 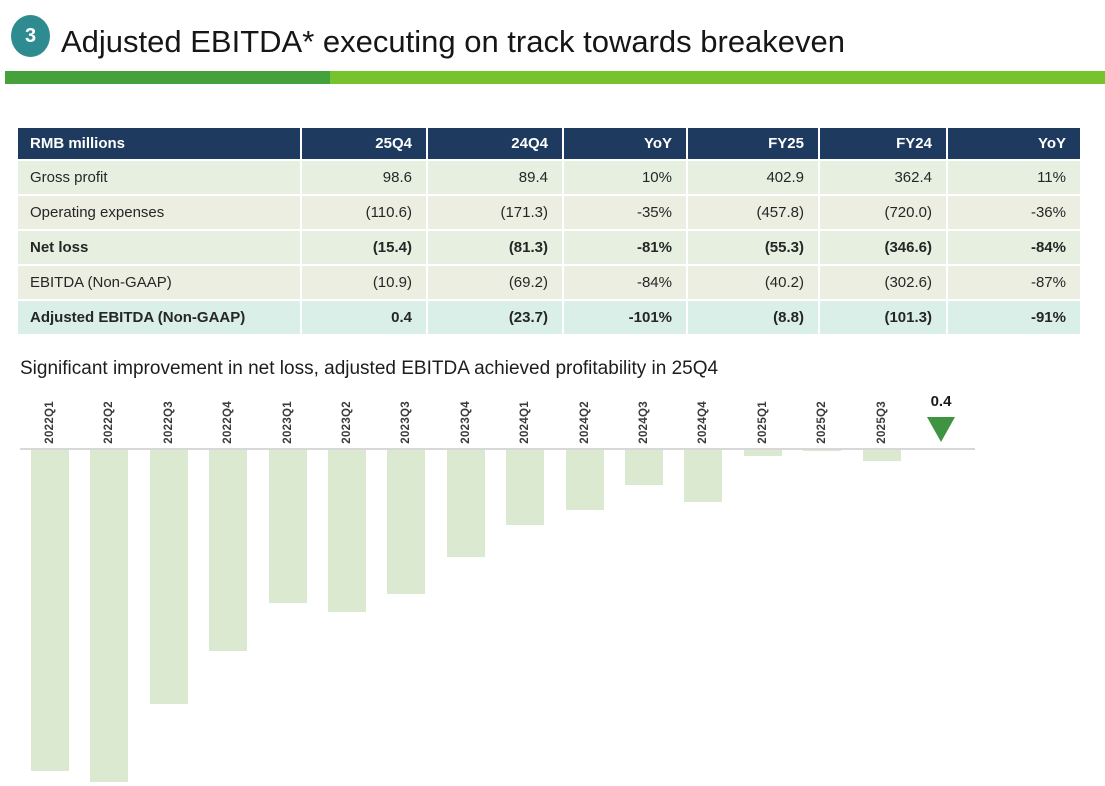 What do you see at coordinates (941, 401) in the screenshot?
I see `annotation-value: 0.4` at bounding box center [941, 401].